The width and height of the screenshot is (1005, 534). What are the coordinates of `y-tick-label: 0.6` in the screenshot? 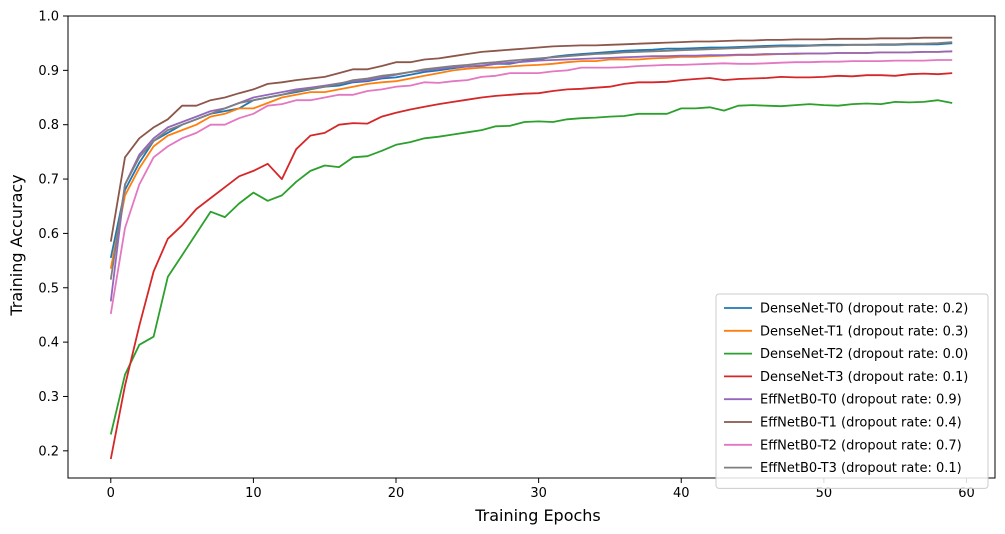 It's located at (48, 234).